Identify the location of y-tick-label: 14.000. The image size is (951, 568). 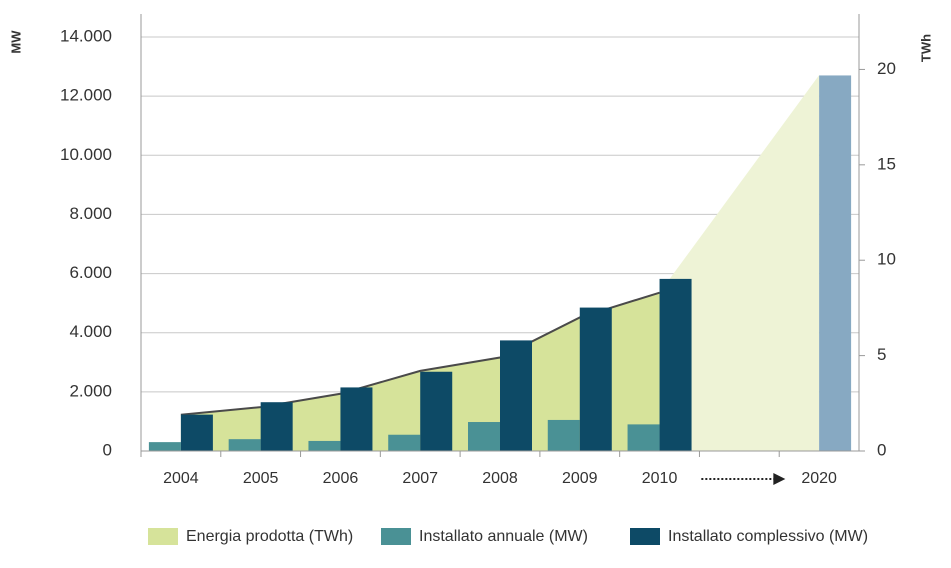
(86, 35).